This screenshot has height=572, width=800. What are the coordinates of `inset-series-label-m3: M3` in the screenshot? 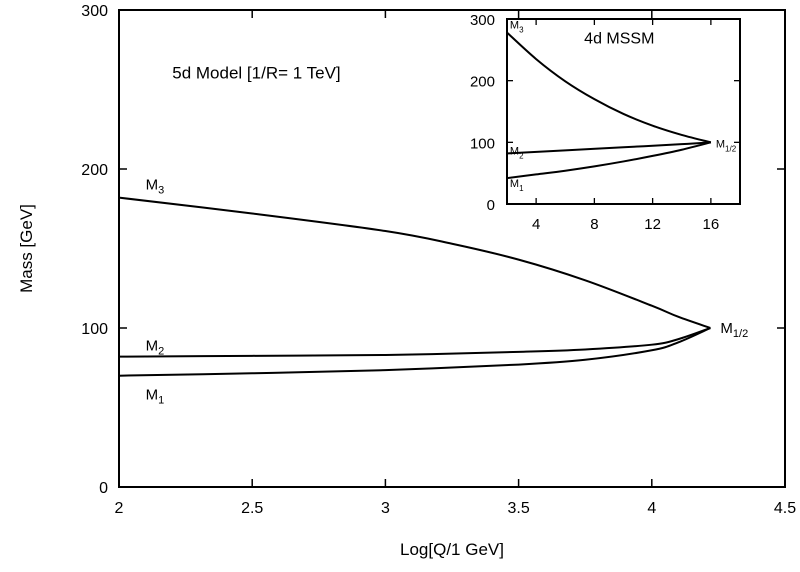 It's located at (517, 27).